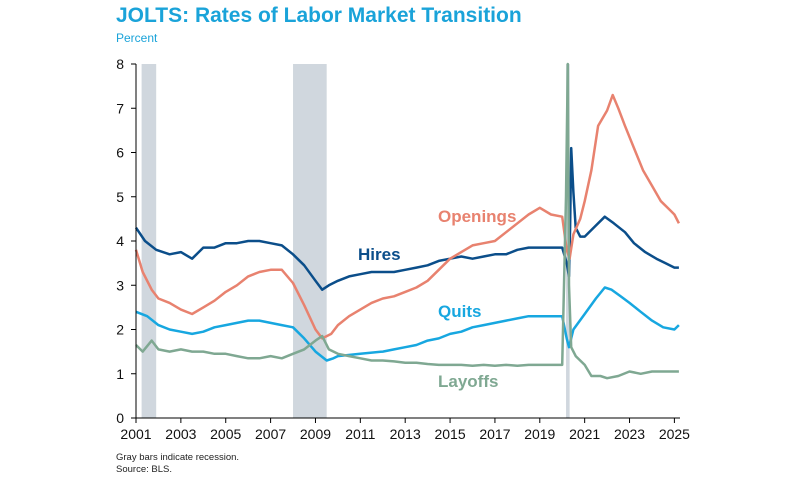  Describe the element at coordinates (120, 285) in the screenshot. I see `y-tick-label: 3` at that location.